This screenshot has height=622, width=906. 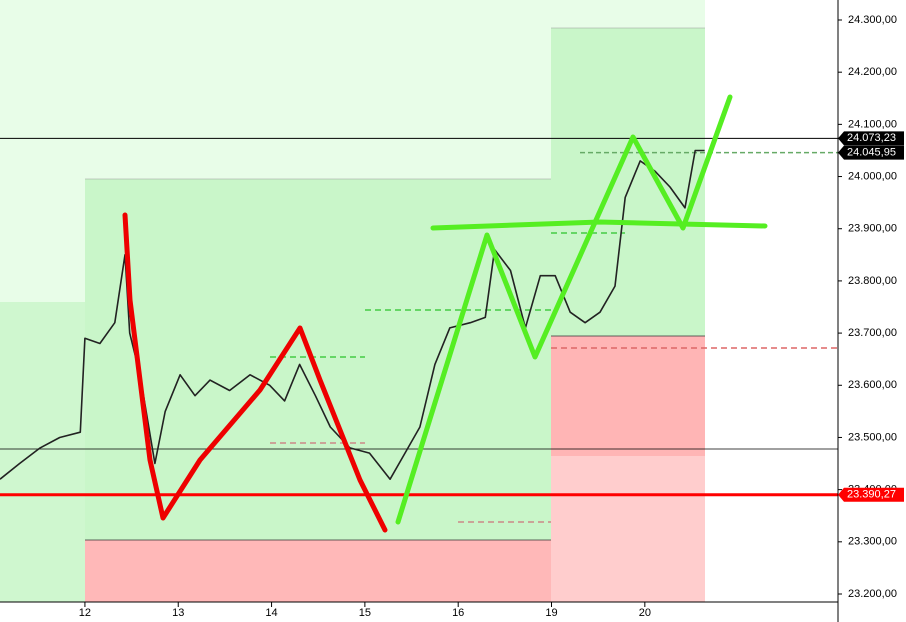 What do you see at coordinates (271, 613) in the screenshot?
I see `x-tick-label: 14` at bounding box center [271, 613].